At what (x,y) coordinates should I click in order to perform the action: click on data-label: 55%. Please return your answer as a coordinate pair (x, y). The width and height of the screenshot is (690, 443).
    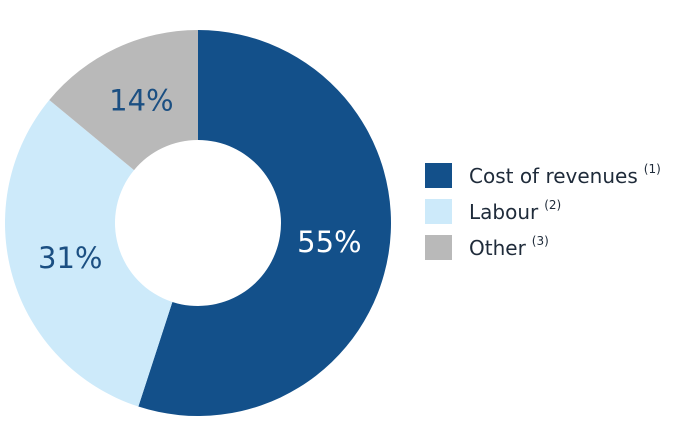
    Looking at the image, I should click on (329, 242).